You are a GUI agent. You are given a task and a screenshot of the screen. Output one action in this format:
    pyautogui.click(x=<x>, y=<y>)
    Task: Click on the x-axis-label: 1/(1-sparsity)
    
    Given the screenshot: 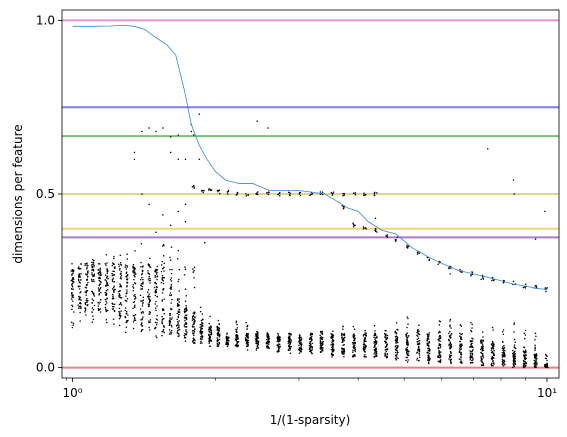 What is the action you would take?
    pyautogui.click(x=310, y=420)
    